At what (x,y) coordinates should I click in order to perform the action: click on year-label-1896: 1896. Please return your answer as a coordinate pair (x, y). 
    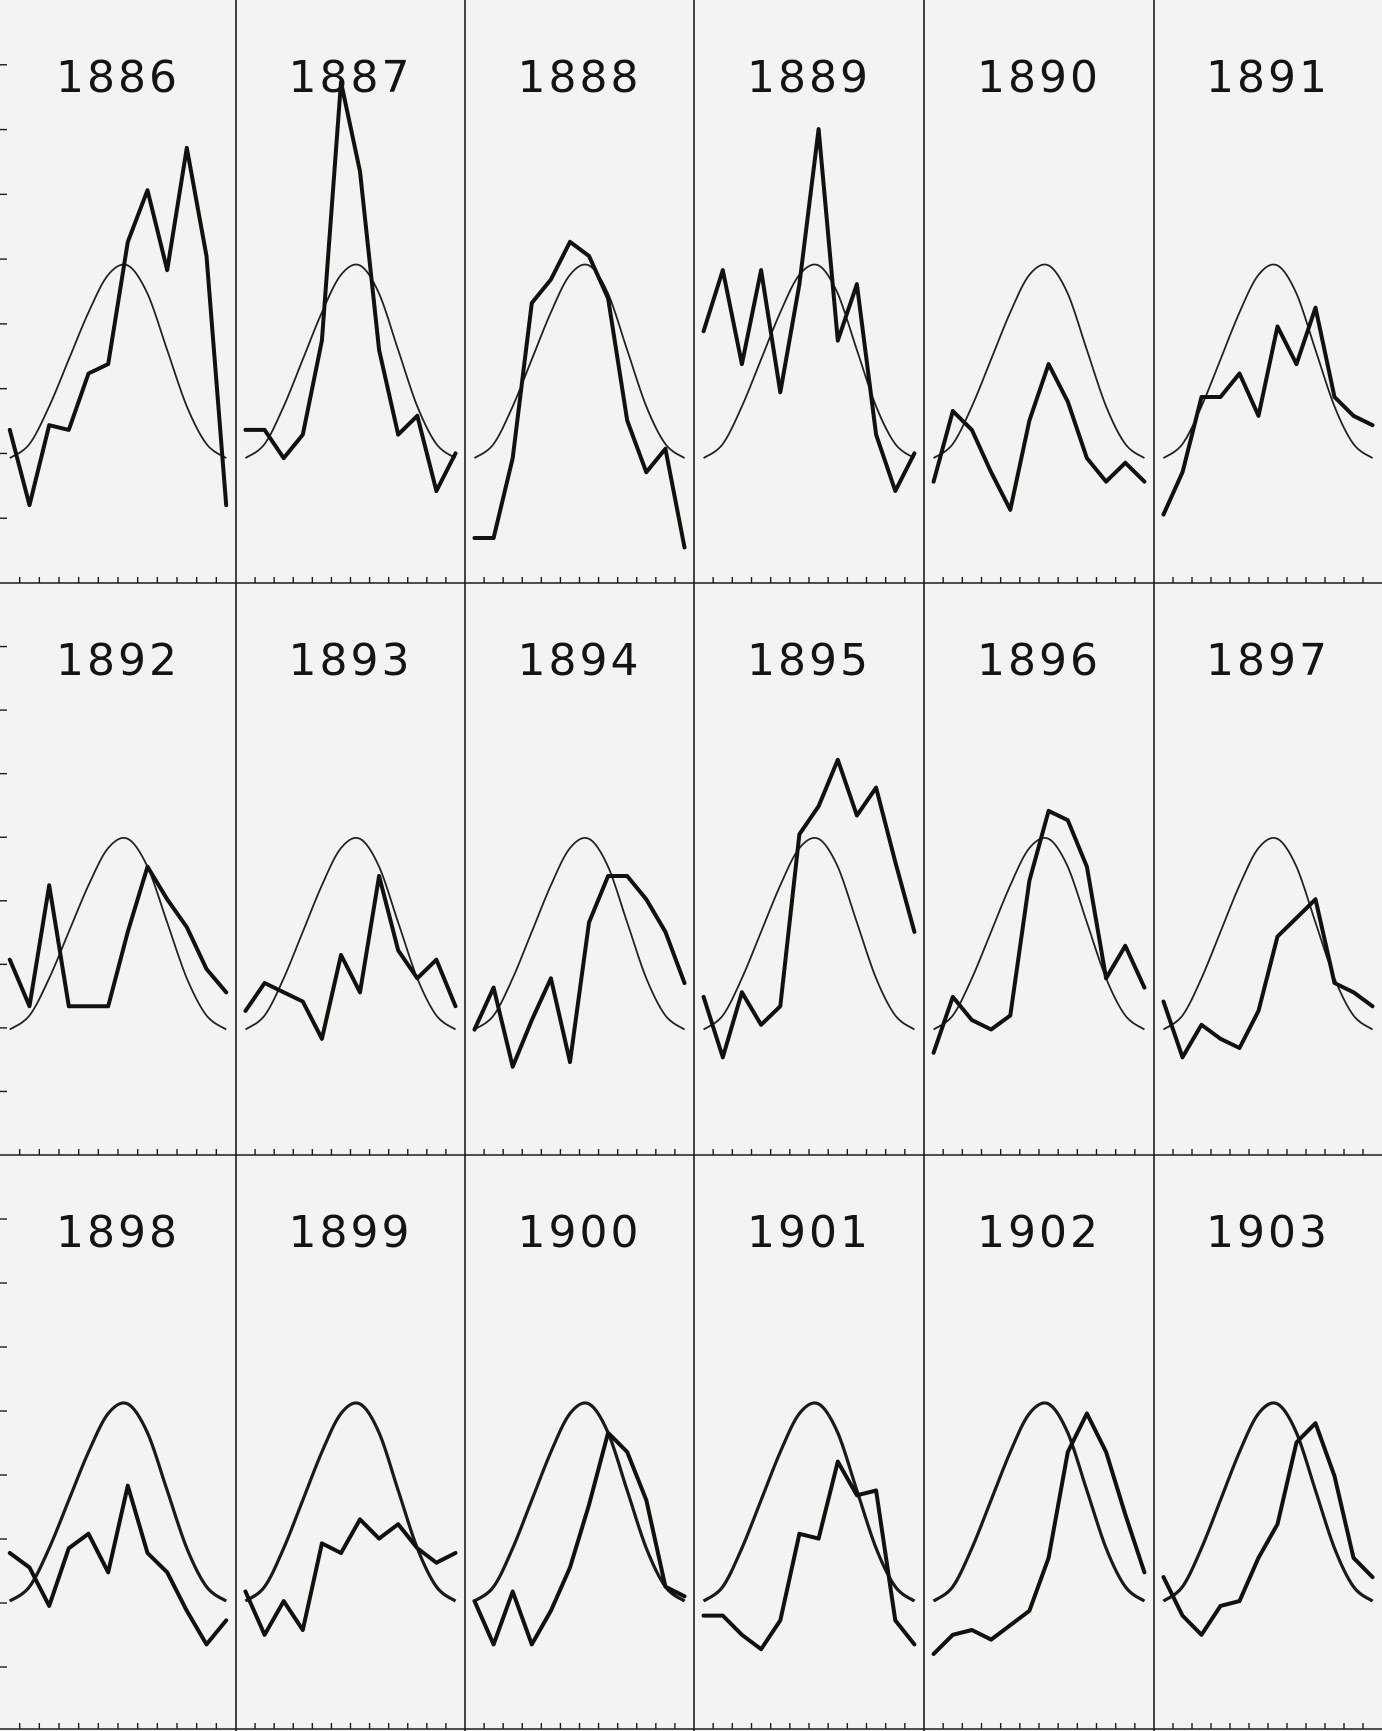
    Looking at the image, I should click on (1039, 660).